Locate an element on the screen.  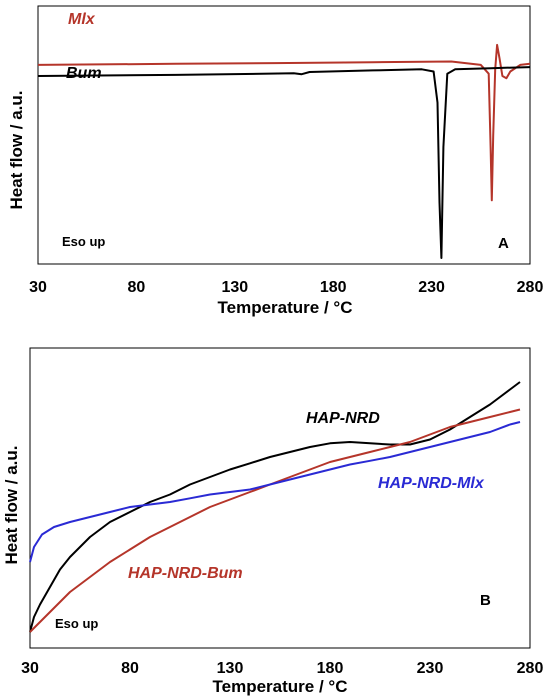
series-label-hap-nrd-bum: HAP-NRD-Bum is located at coordinates (185, 573).